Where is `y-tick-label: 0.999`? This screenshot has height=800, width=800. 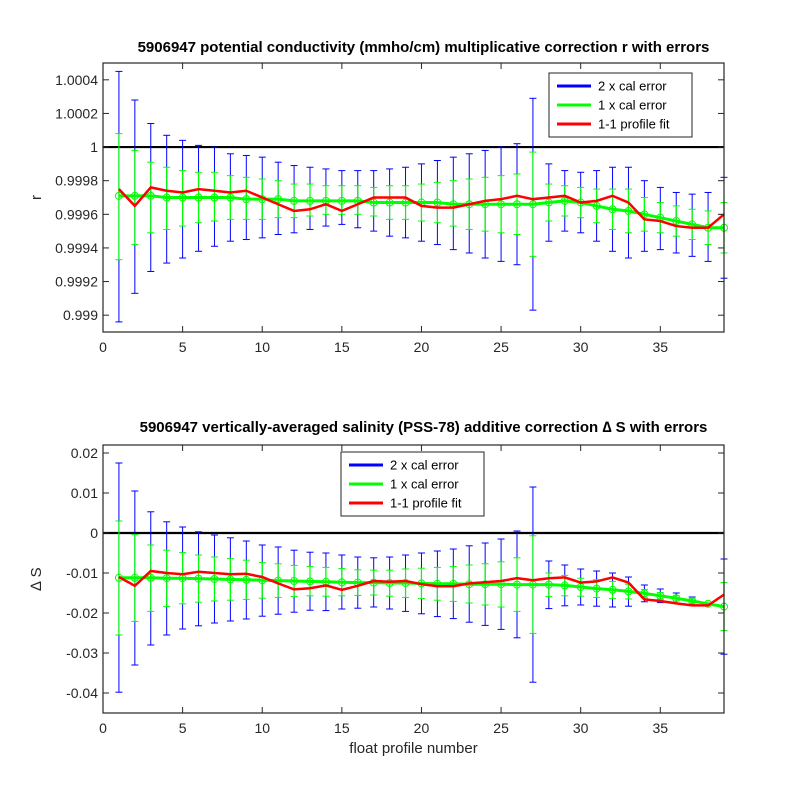 y-tick-label: 0.999 is located at coordinates (80, 315).